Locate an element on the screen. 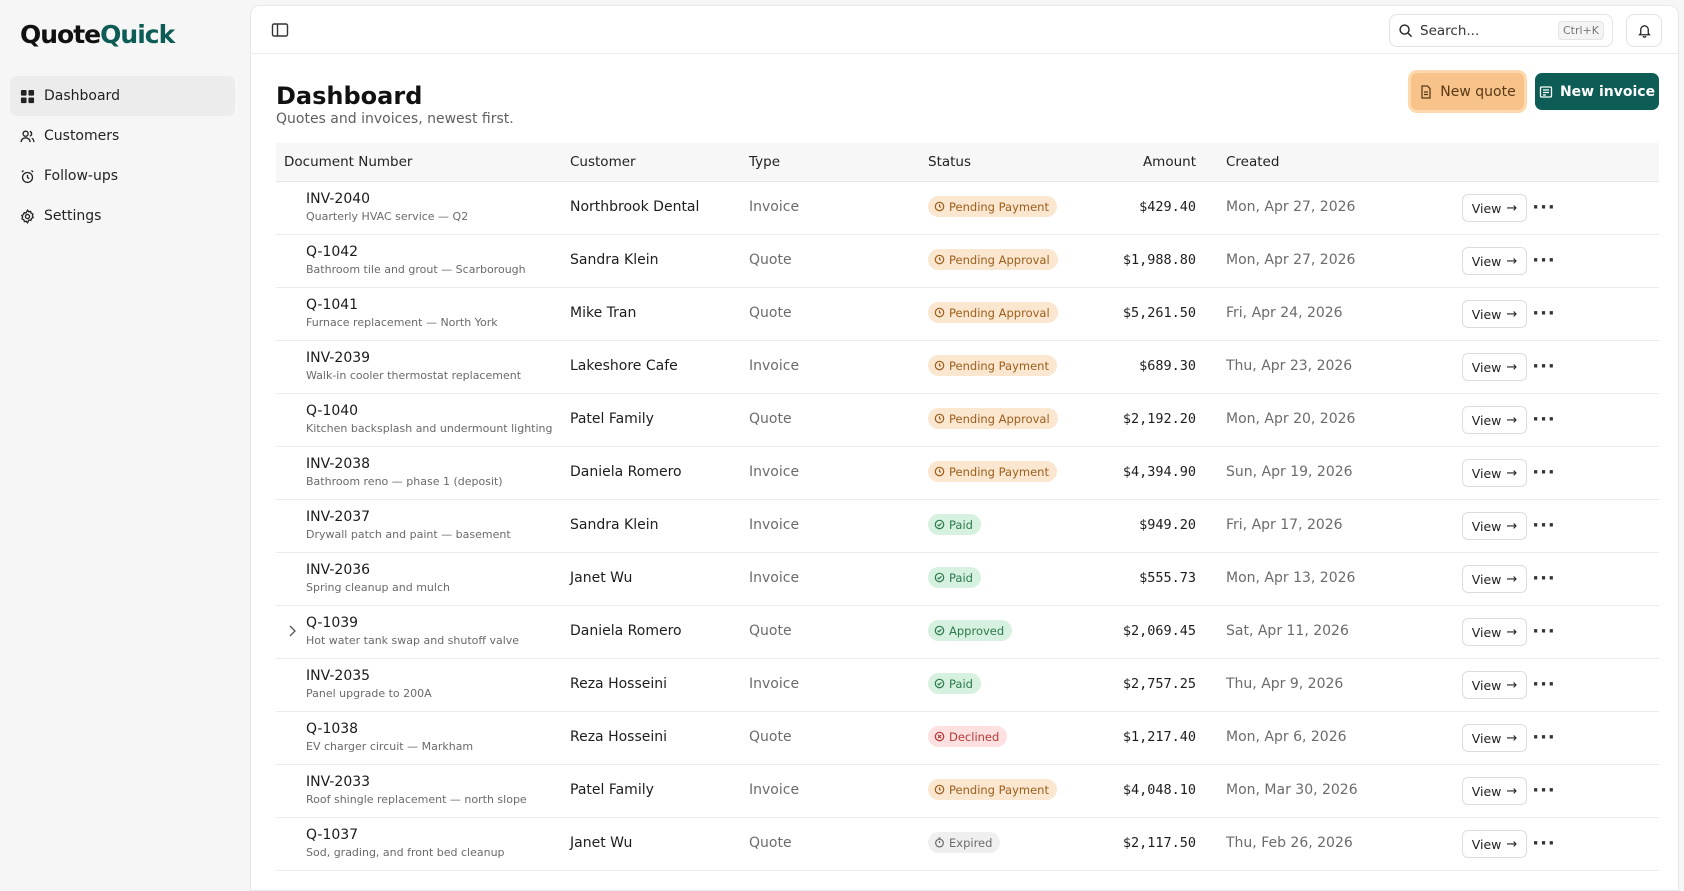 The image size is (1684, 891). status-badge: Expired is located at coordinates (964, 842).